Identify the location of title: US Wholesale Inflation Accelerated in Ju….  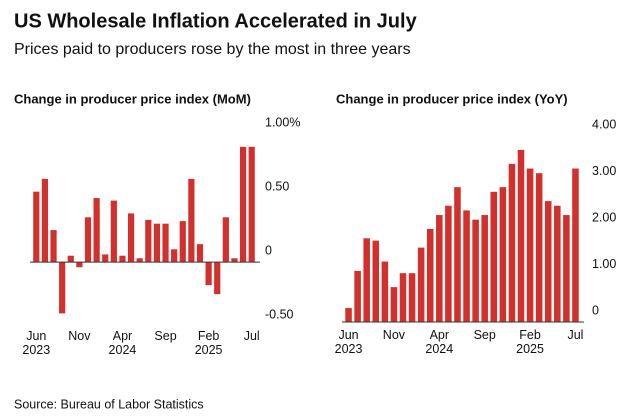
(216, 21).